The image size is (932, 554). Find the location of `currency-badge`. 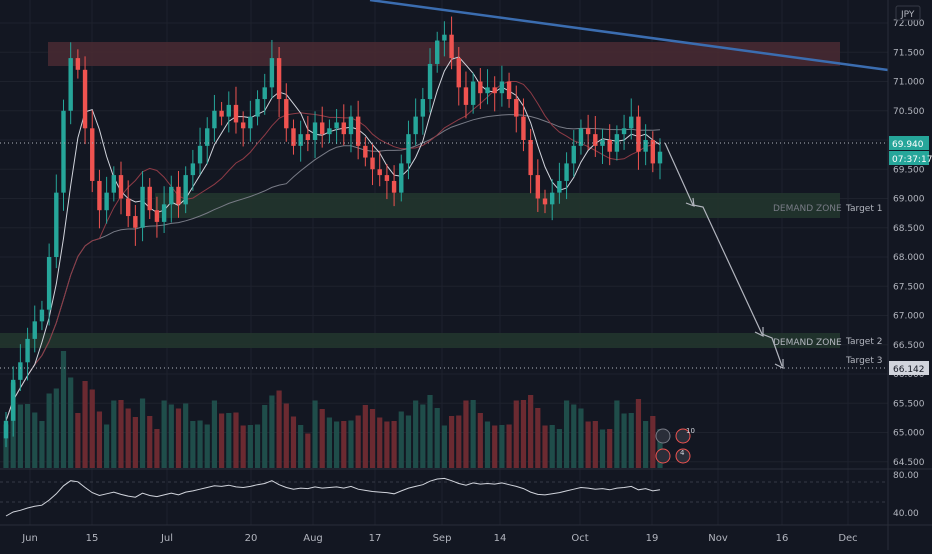

currency-badge is located at coordinates (908, 13).